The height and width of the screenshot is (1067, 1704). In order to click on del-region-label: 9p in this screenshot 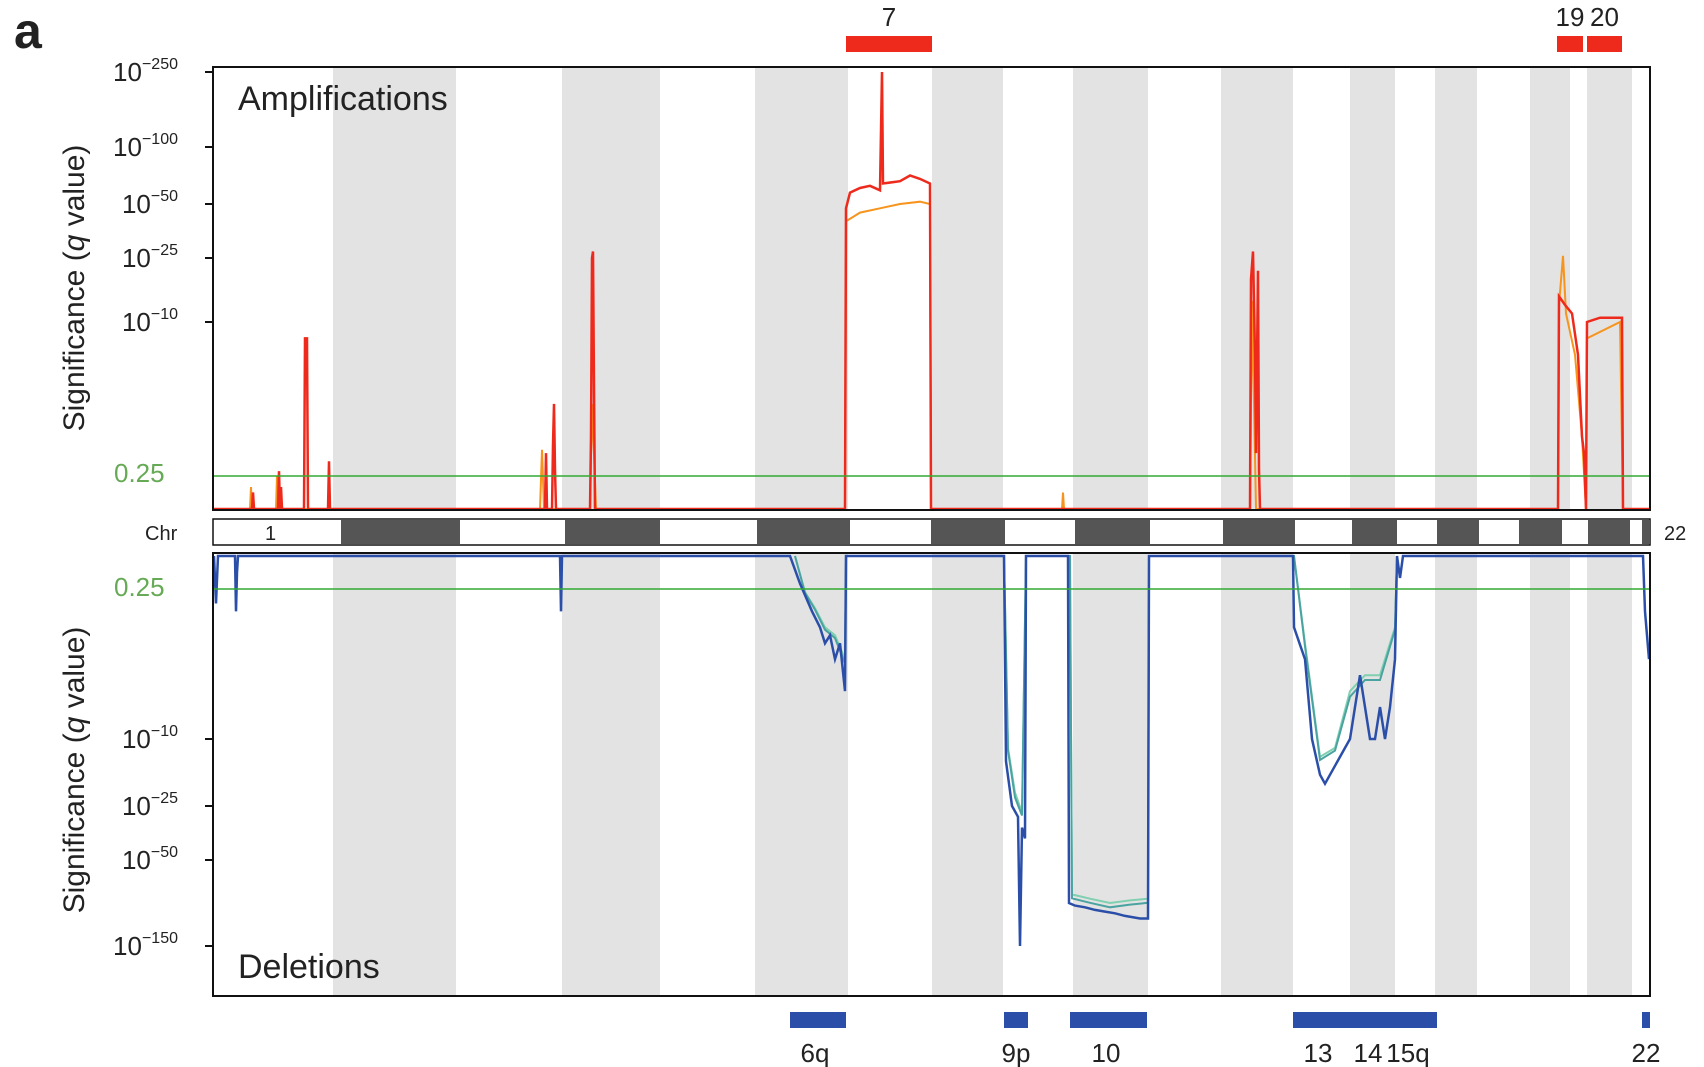, I will do `click(1016, 1052)`.